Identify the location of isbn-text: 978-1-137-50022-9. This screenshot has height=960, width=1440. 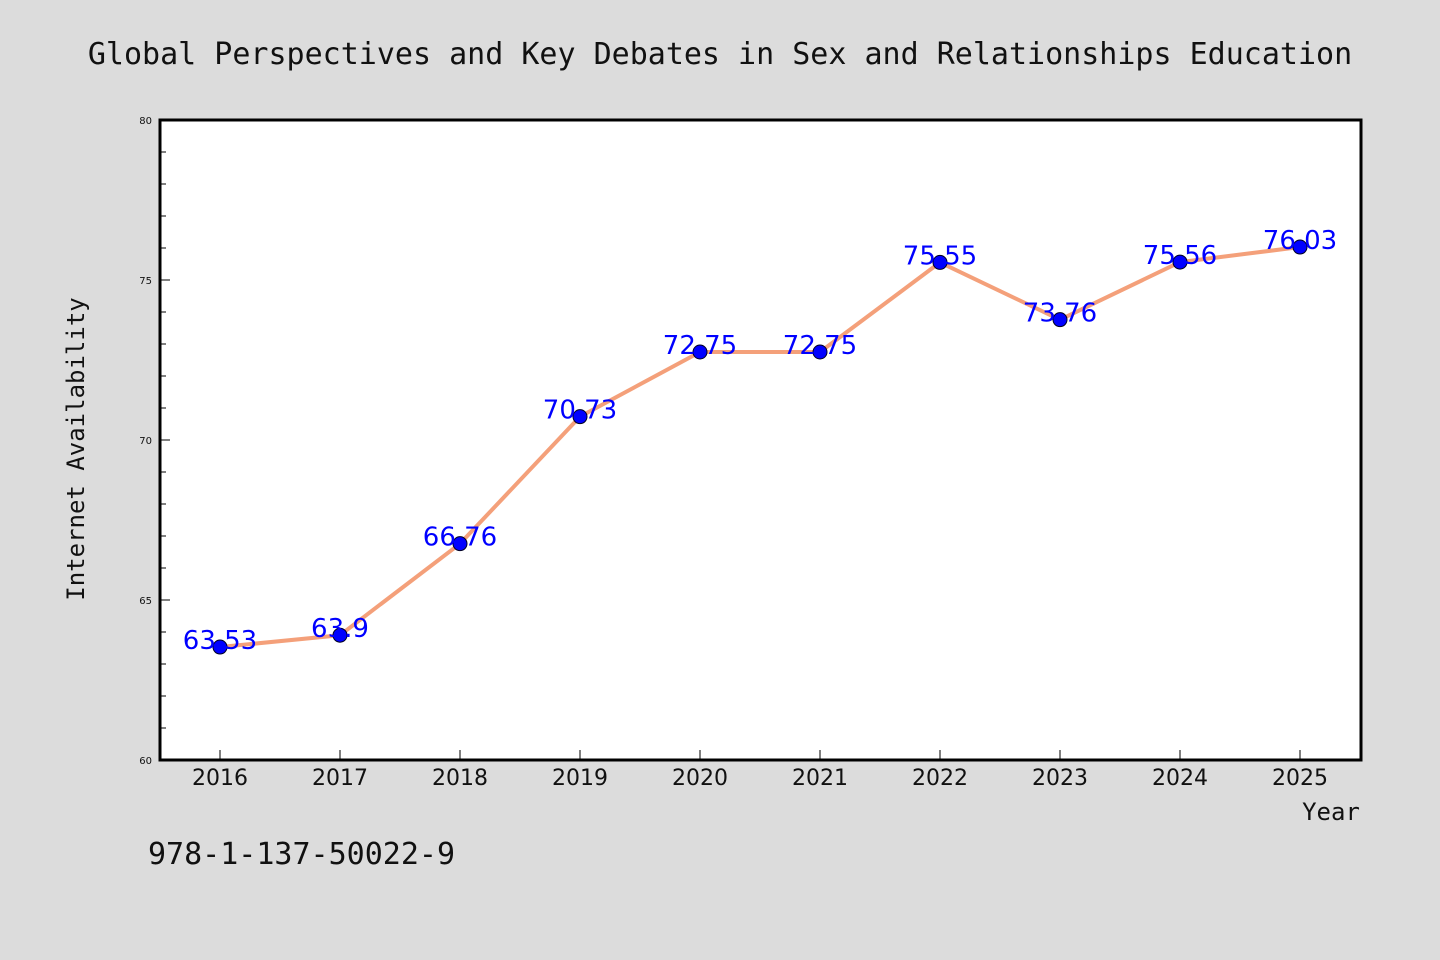
(301, 854).